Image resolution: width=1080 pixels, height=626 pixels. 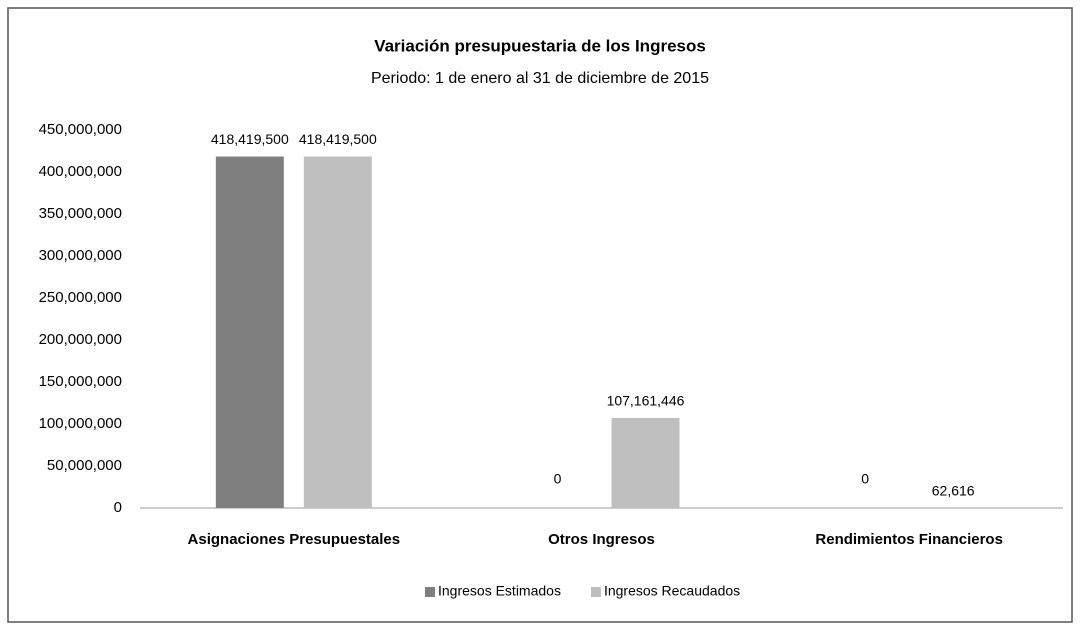 What do you see at coordinates (80, 381) in the screenshot?
I see `y-tick-label: 150,000,000` at bounding box center [80, 381].